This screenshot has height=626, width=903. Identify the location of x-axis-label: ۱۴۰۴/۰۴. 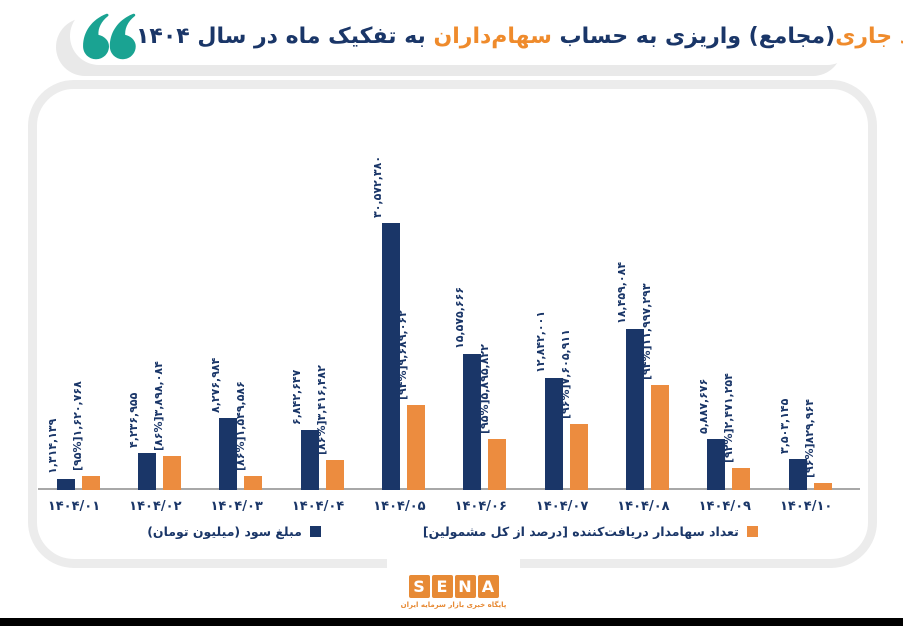
(318, 506).